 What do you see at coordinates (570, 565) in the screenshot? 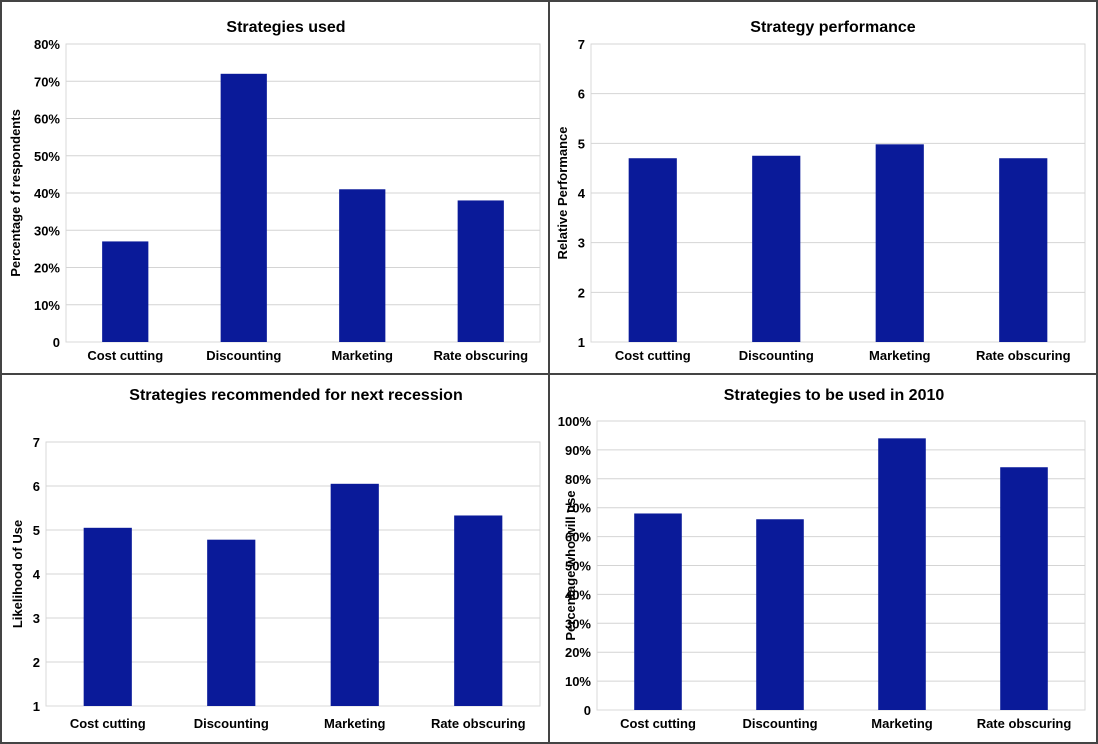
I see `y-axis-label: Percentage who will use` at bounding box center [570, 565].